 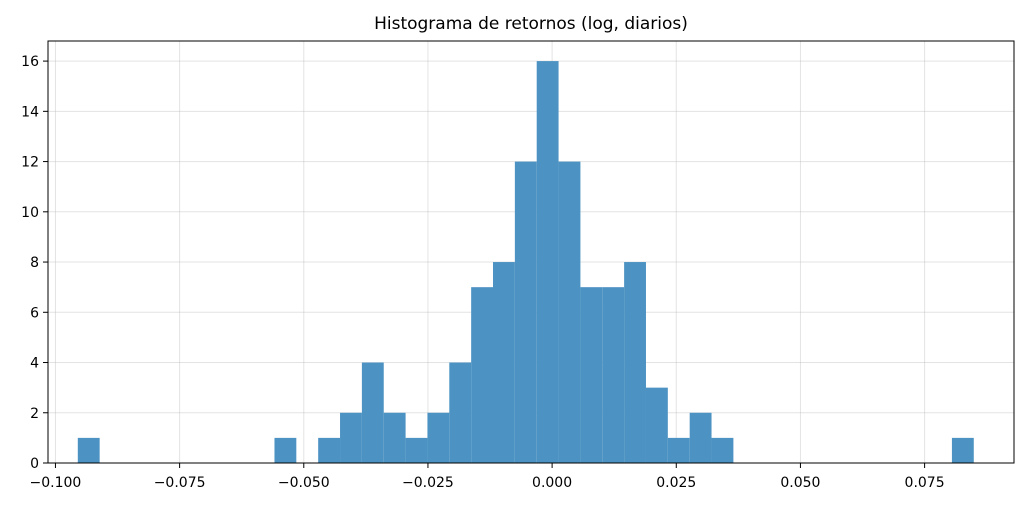 I want to click on chart-title: Histograma de retornos (log, diarios), so click(x=531, y=24).